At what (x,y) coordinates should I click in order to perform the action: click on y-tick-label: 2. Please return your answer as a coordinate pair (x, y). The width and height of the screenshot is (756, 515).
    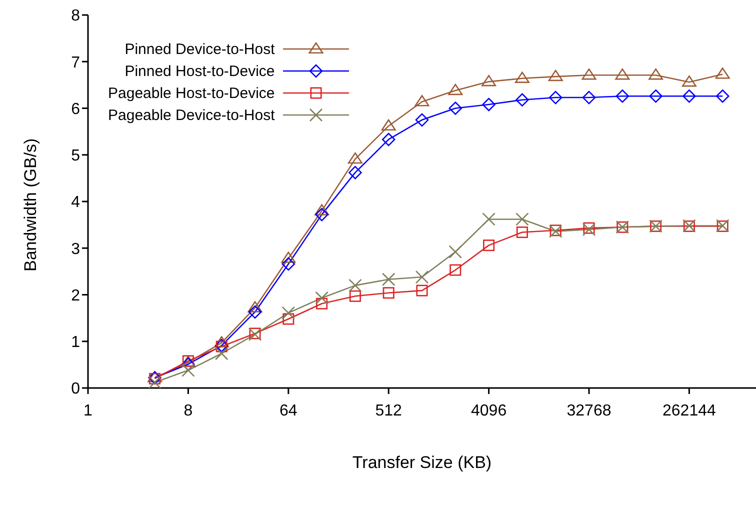
    Looking at the image, I should click on (75, 295).